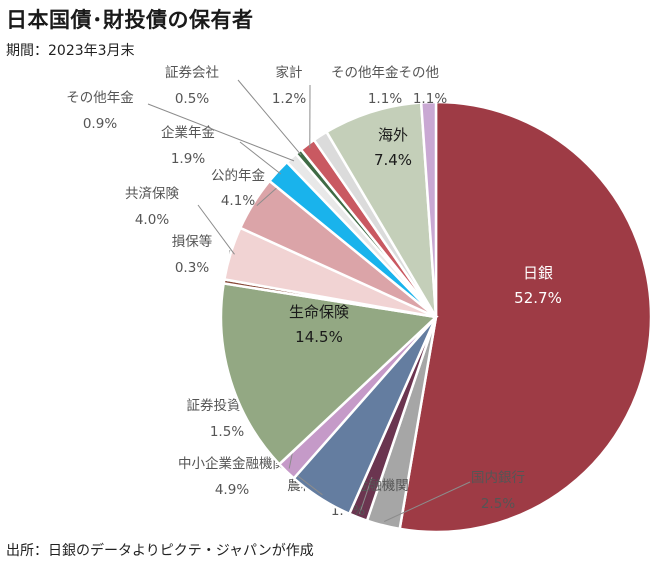  What do you see at coordinates (70, 51) in the screenshot?
I see `chart-subtitle: 期間：2023年3月末` at bounding box center [70, 51].